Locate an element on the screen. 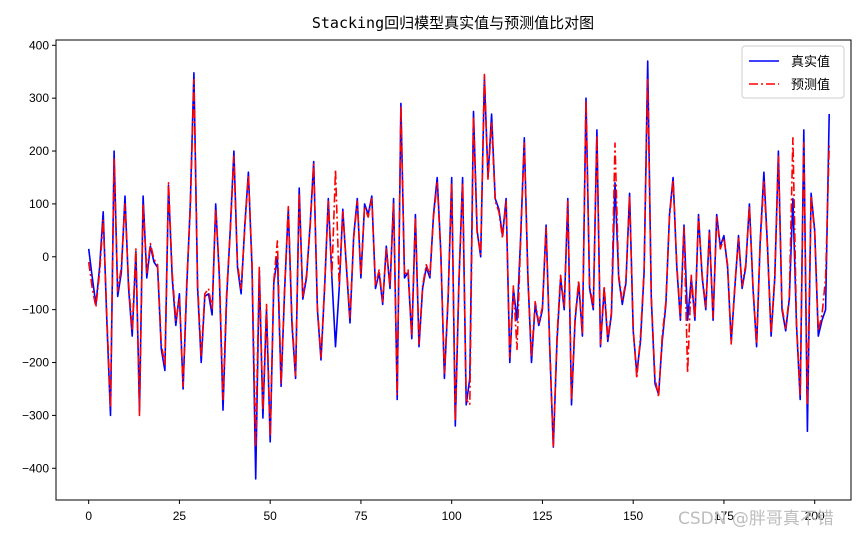  y-tick-label: 200 is located at coordinates (39, 151).